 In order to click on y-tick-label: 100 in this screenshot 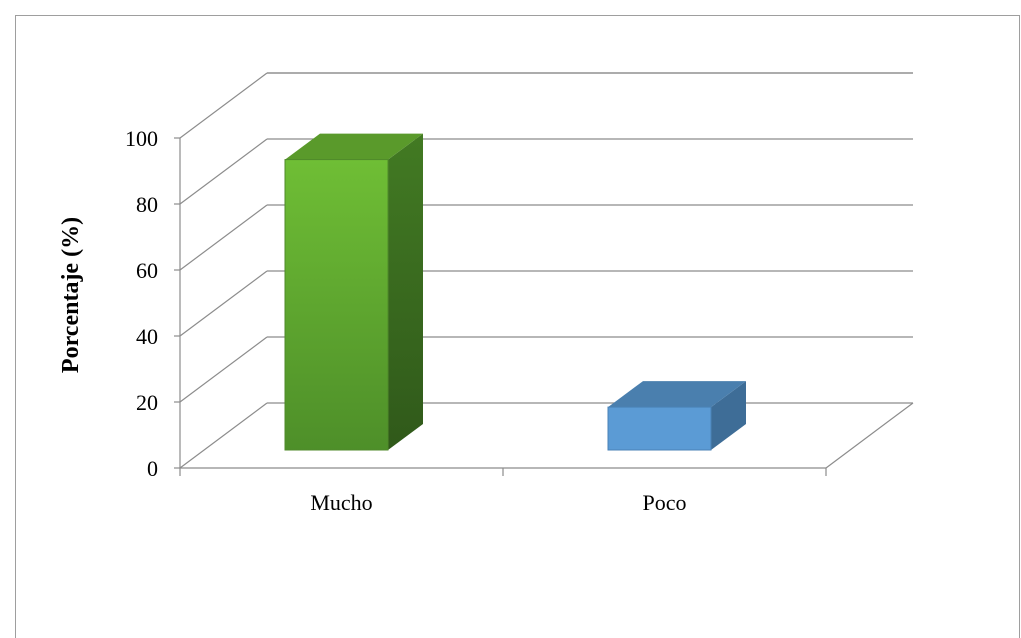, I will do `click(141, 138)`.